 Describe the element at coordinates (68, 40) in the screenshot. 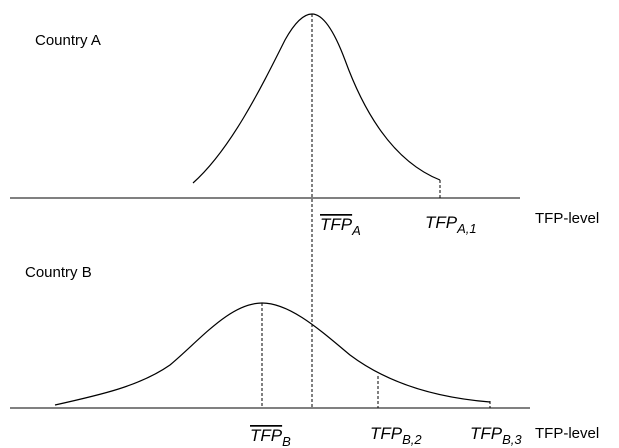

I see `panel-title: Country A` at that location.